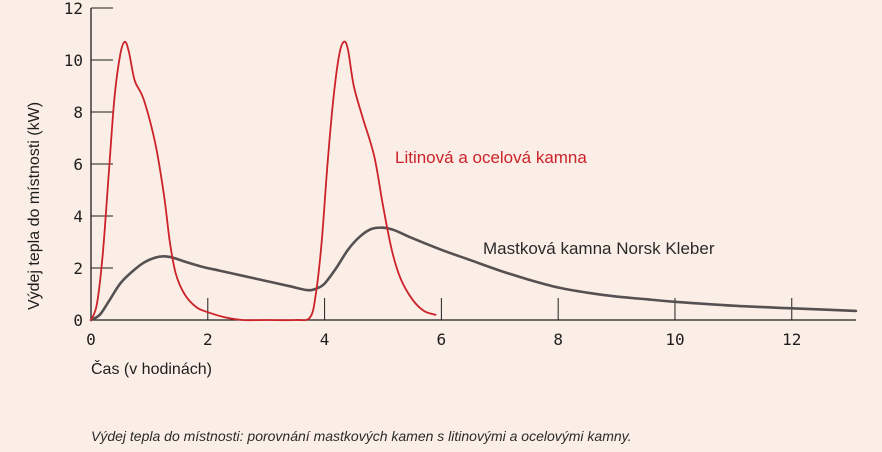  What do you see at coordinates (443, 323) in the screenshot?
I see `x-axis-ticks: 0 2 4 6 8 10 12` at bounding box center [443, 323].